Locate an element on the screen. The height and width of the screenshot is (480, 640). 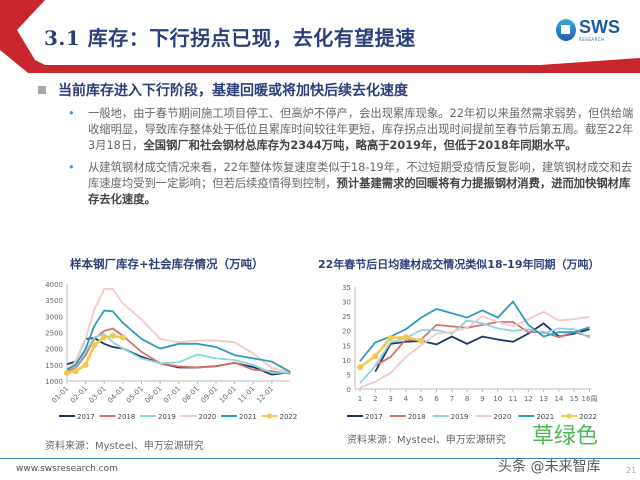
source-note-2: 资料来源：Mysteel、申万宏源研究 is located at coordinates (426, 440).